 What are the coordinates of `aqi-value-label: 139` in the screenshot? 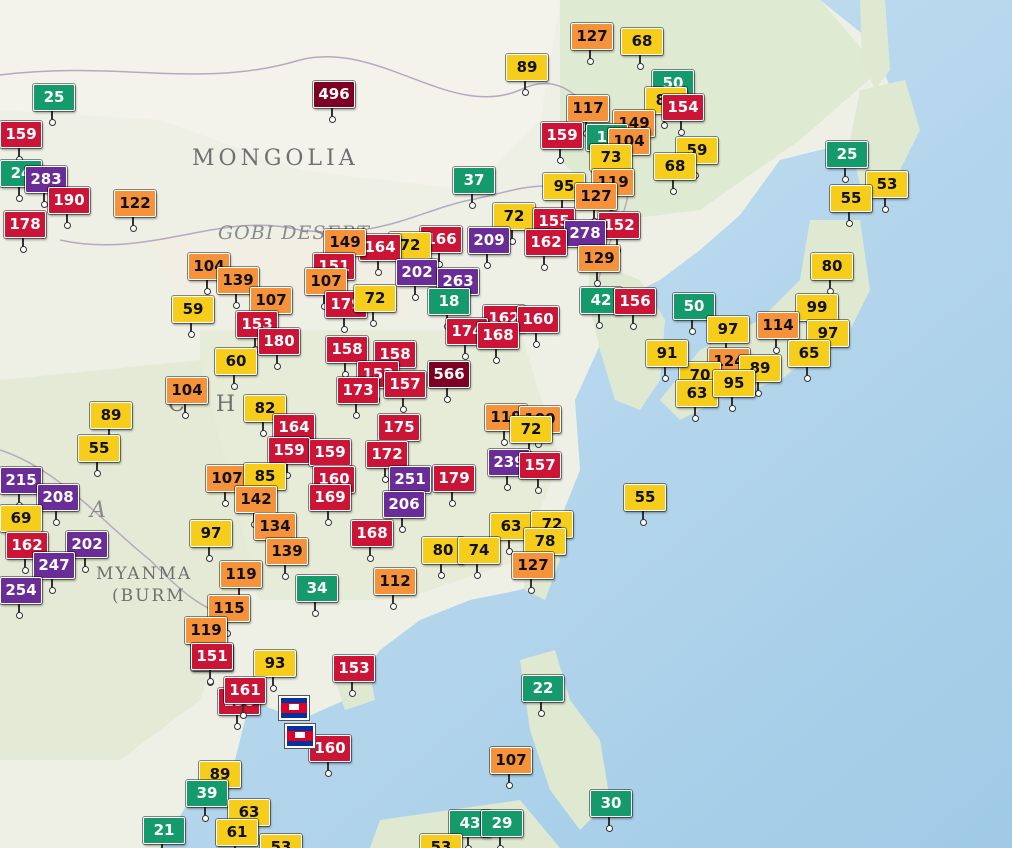 It's located at (287, 551).